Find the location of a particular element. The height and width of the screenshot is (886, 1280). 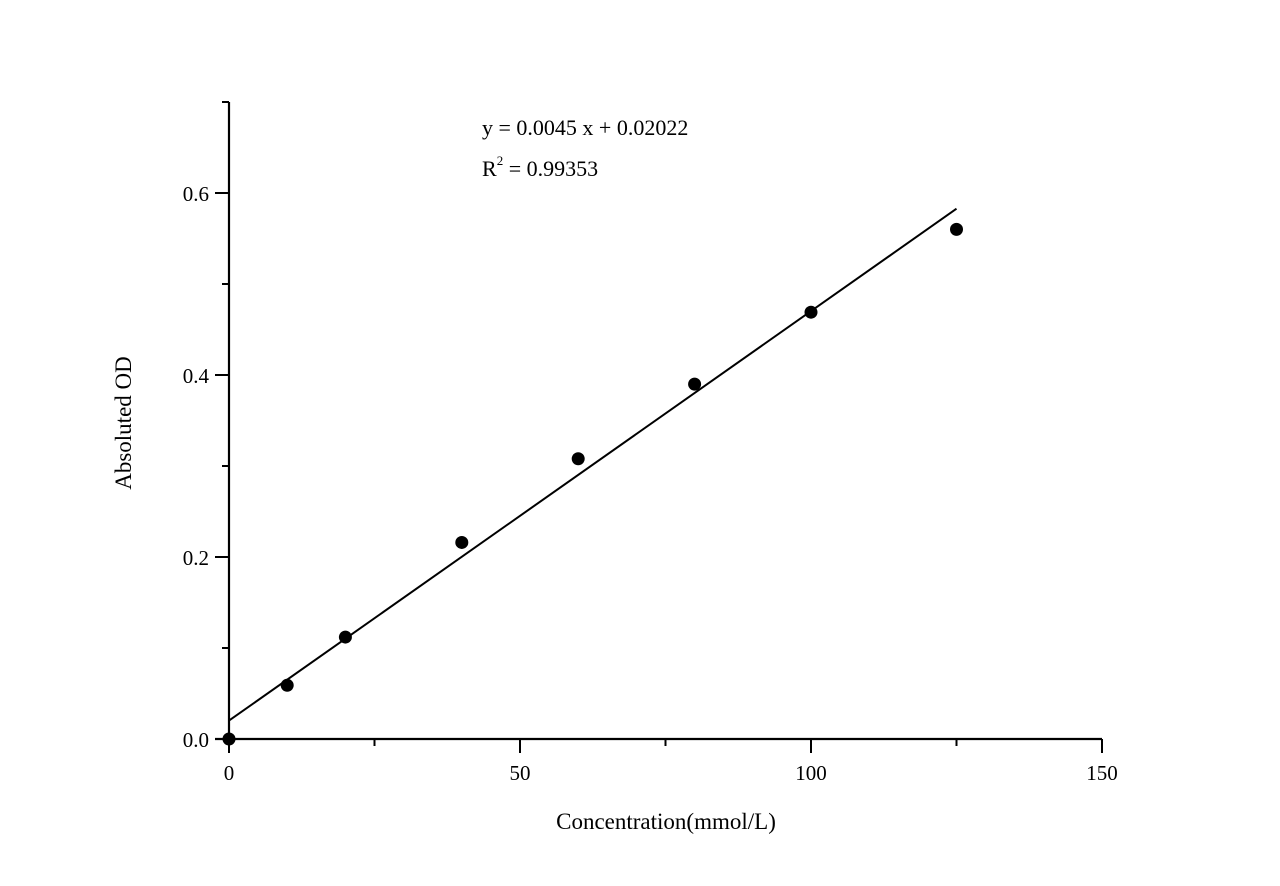

x-tick-label: 0 is located at coordinates (229, 773).